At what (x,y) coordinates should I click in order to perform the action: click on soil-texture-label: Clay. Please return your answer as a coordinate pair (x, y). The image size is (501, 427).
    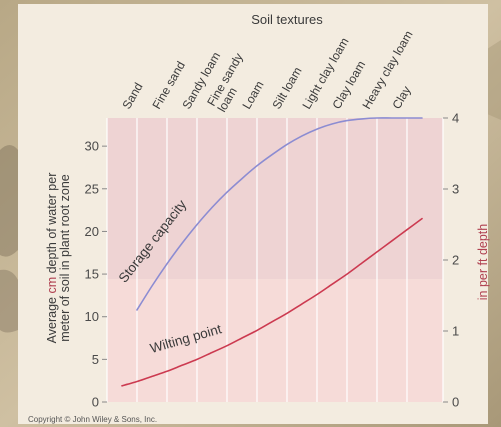
    Looking at the image, I should click on (401, 98).